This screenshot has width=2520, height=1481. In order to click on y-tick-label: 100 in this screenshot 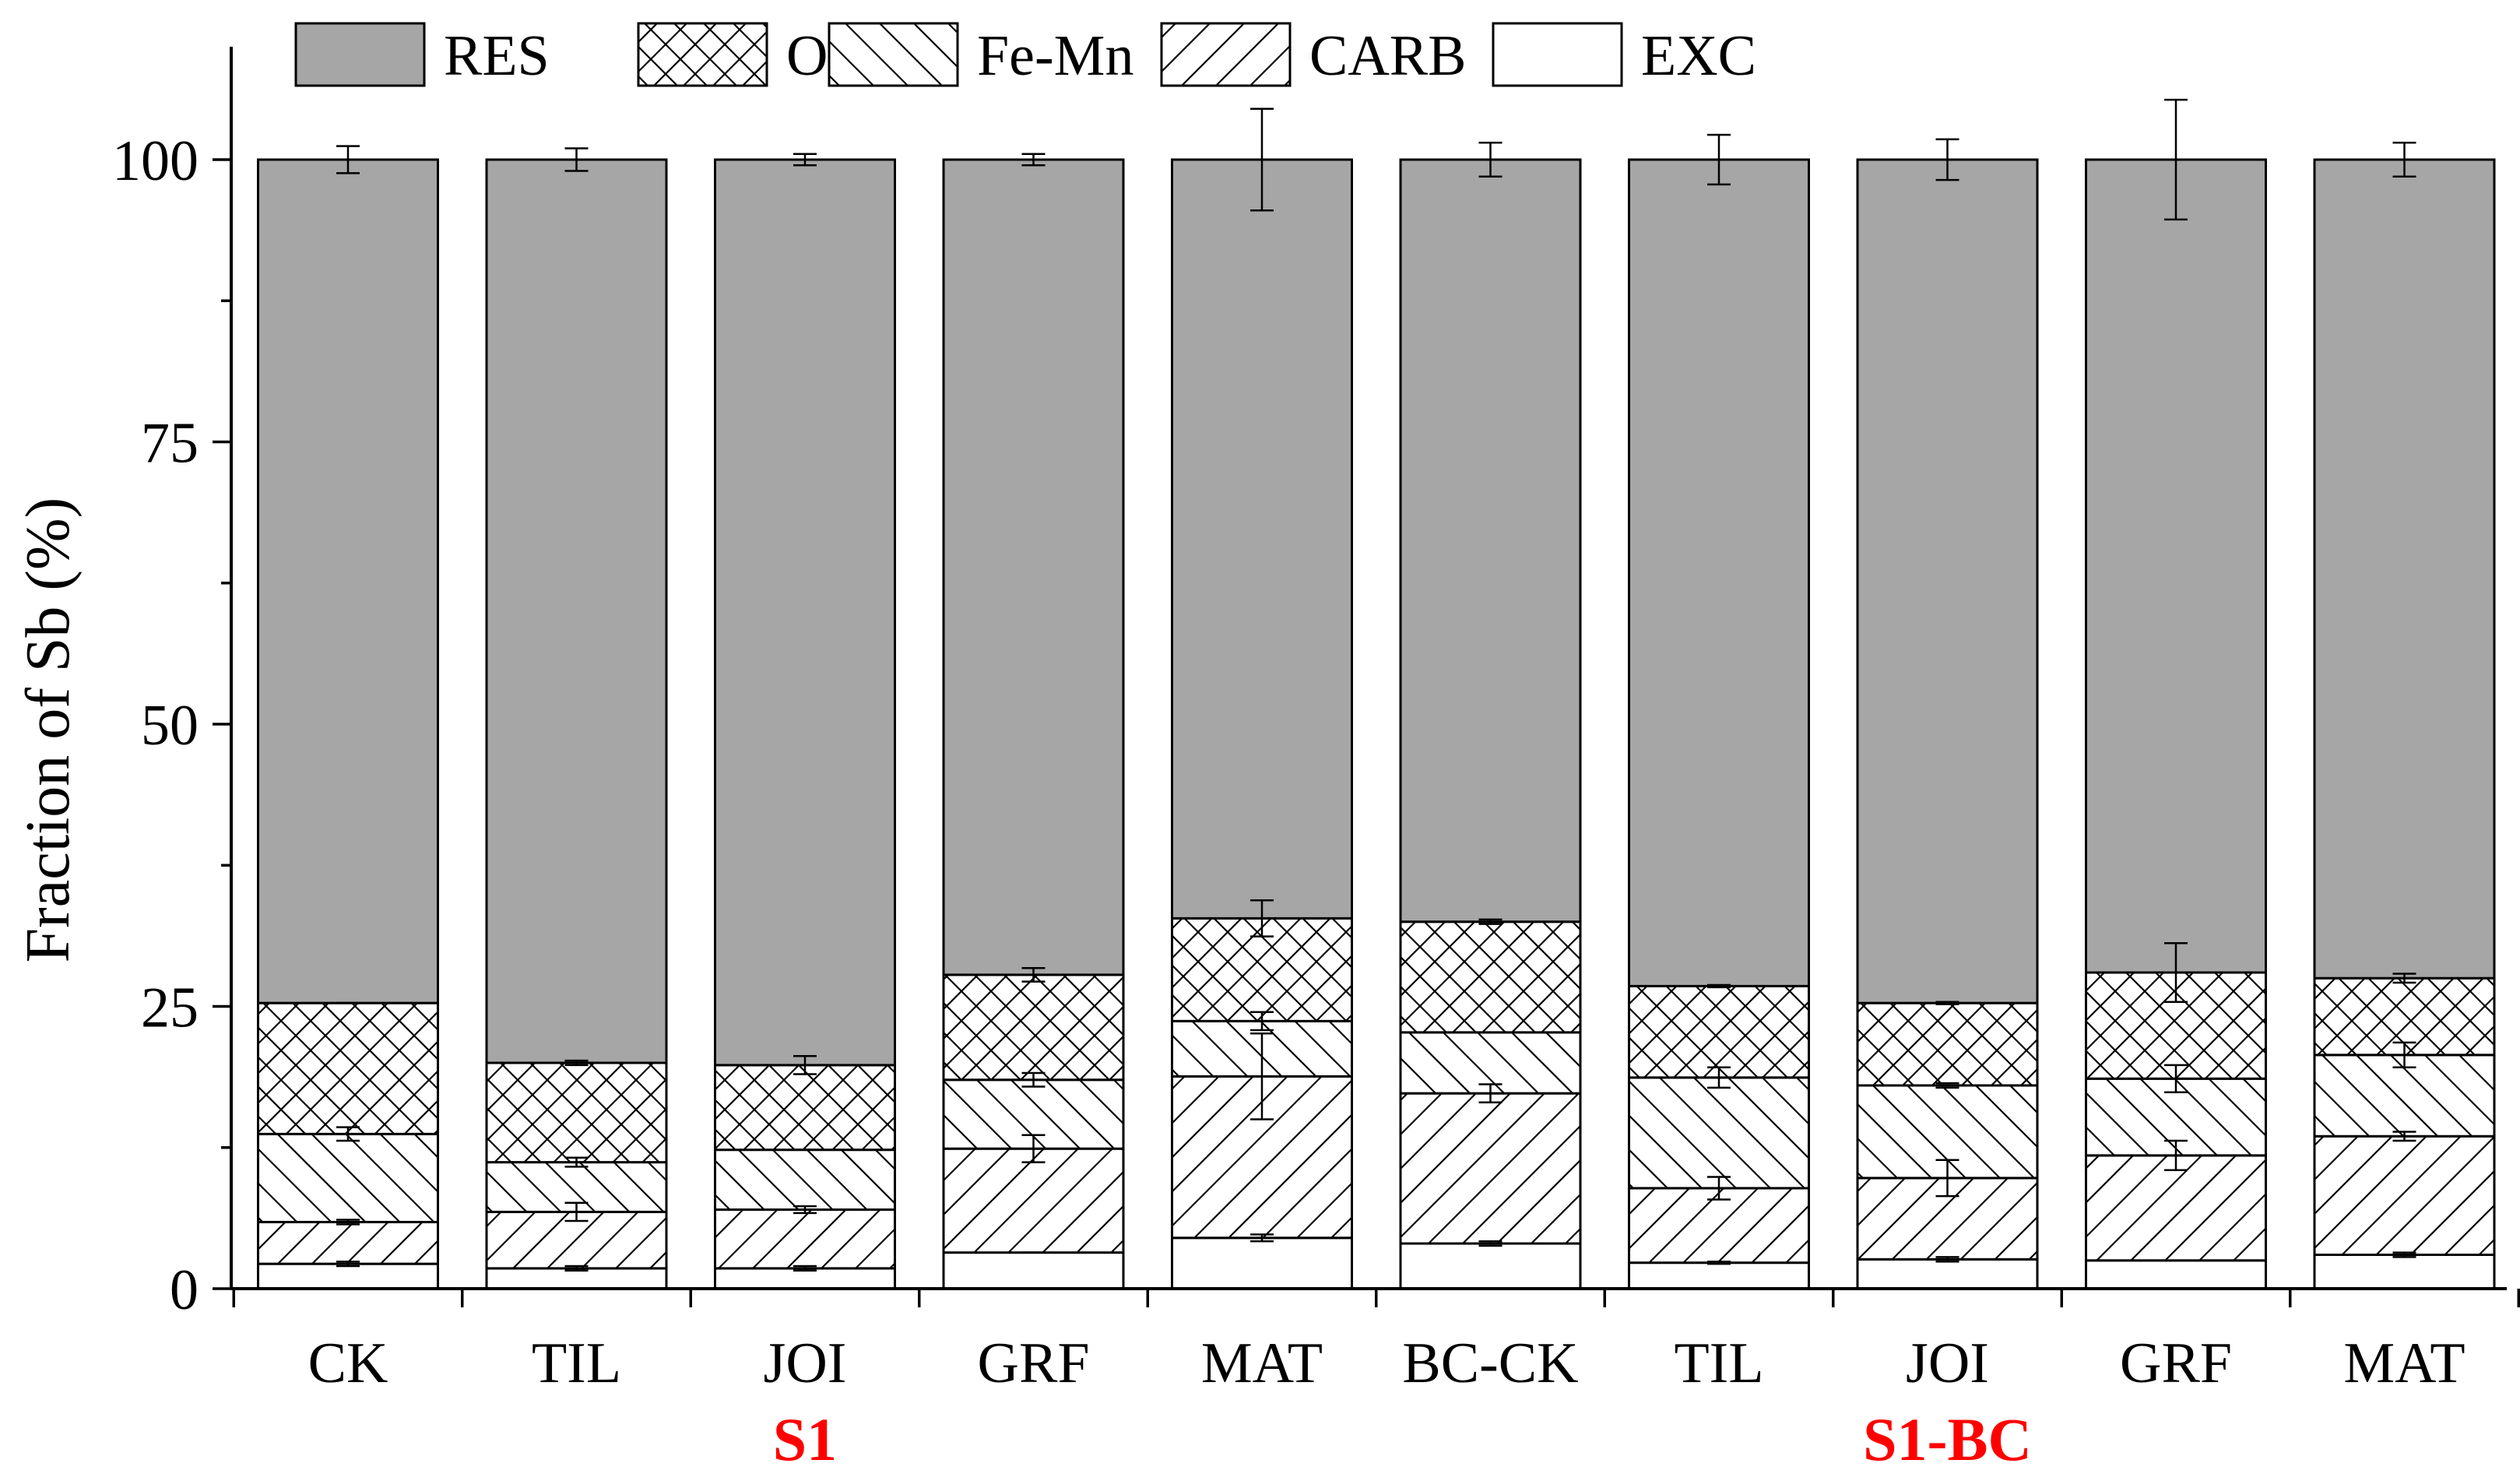, I will do `click(155, 161)`.